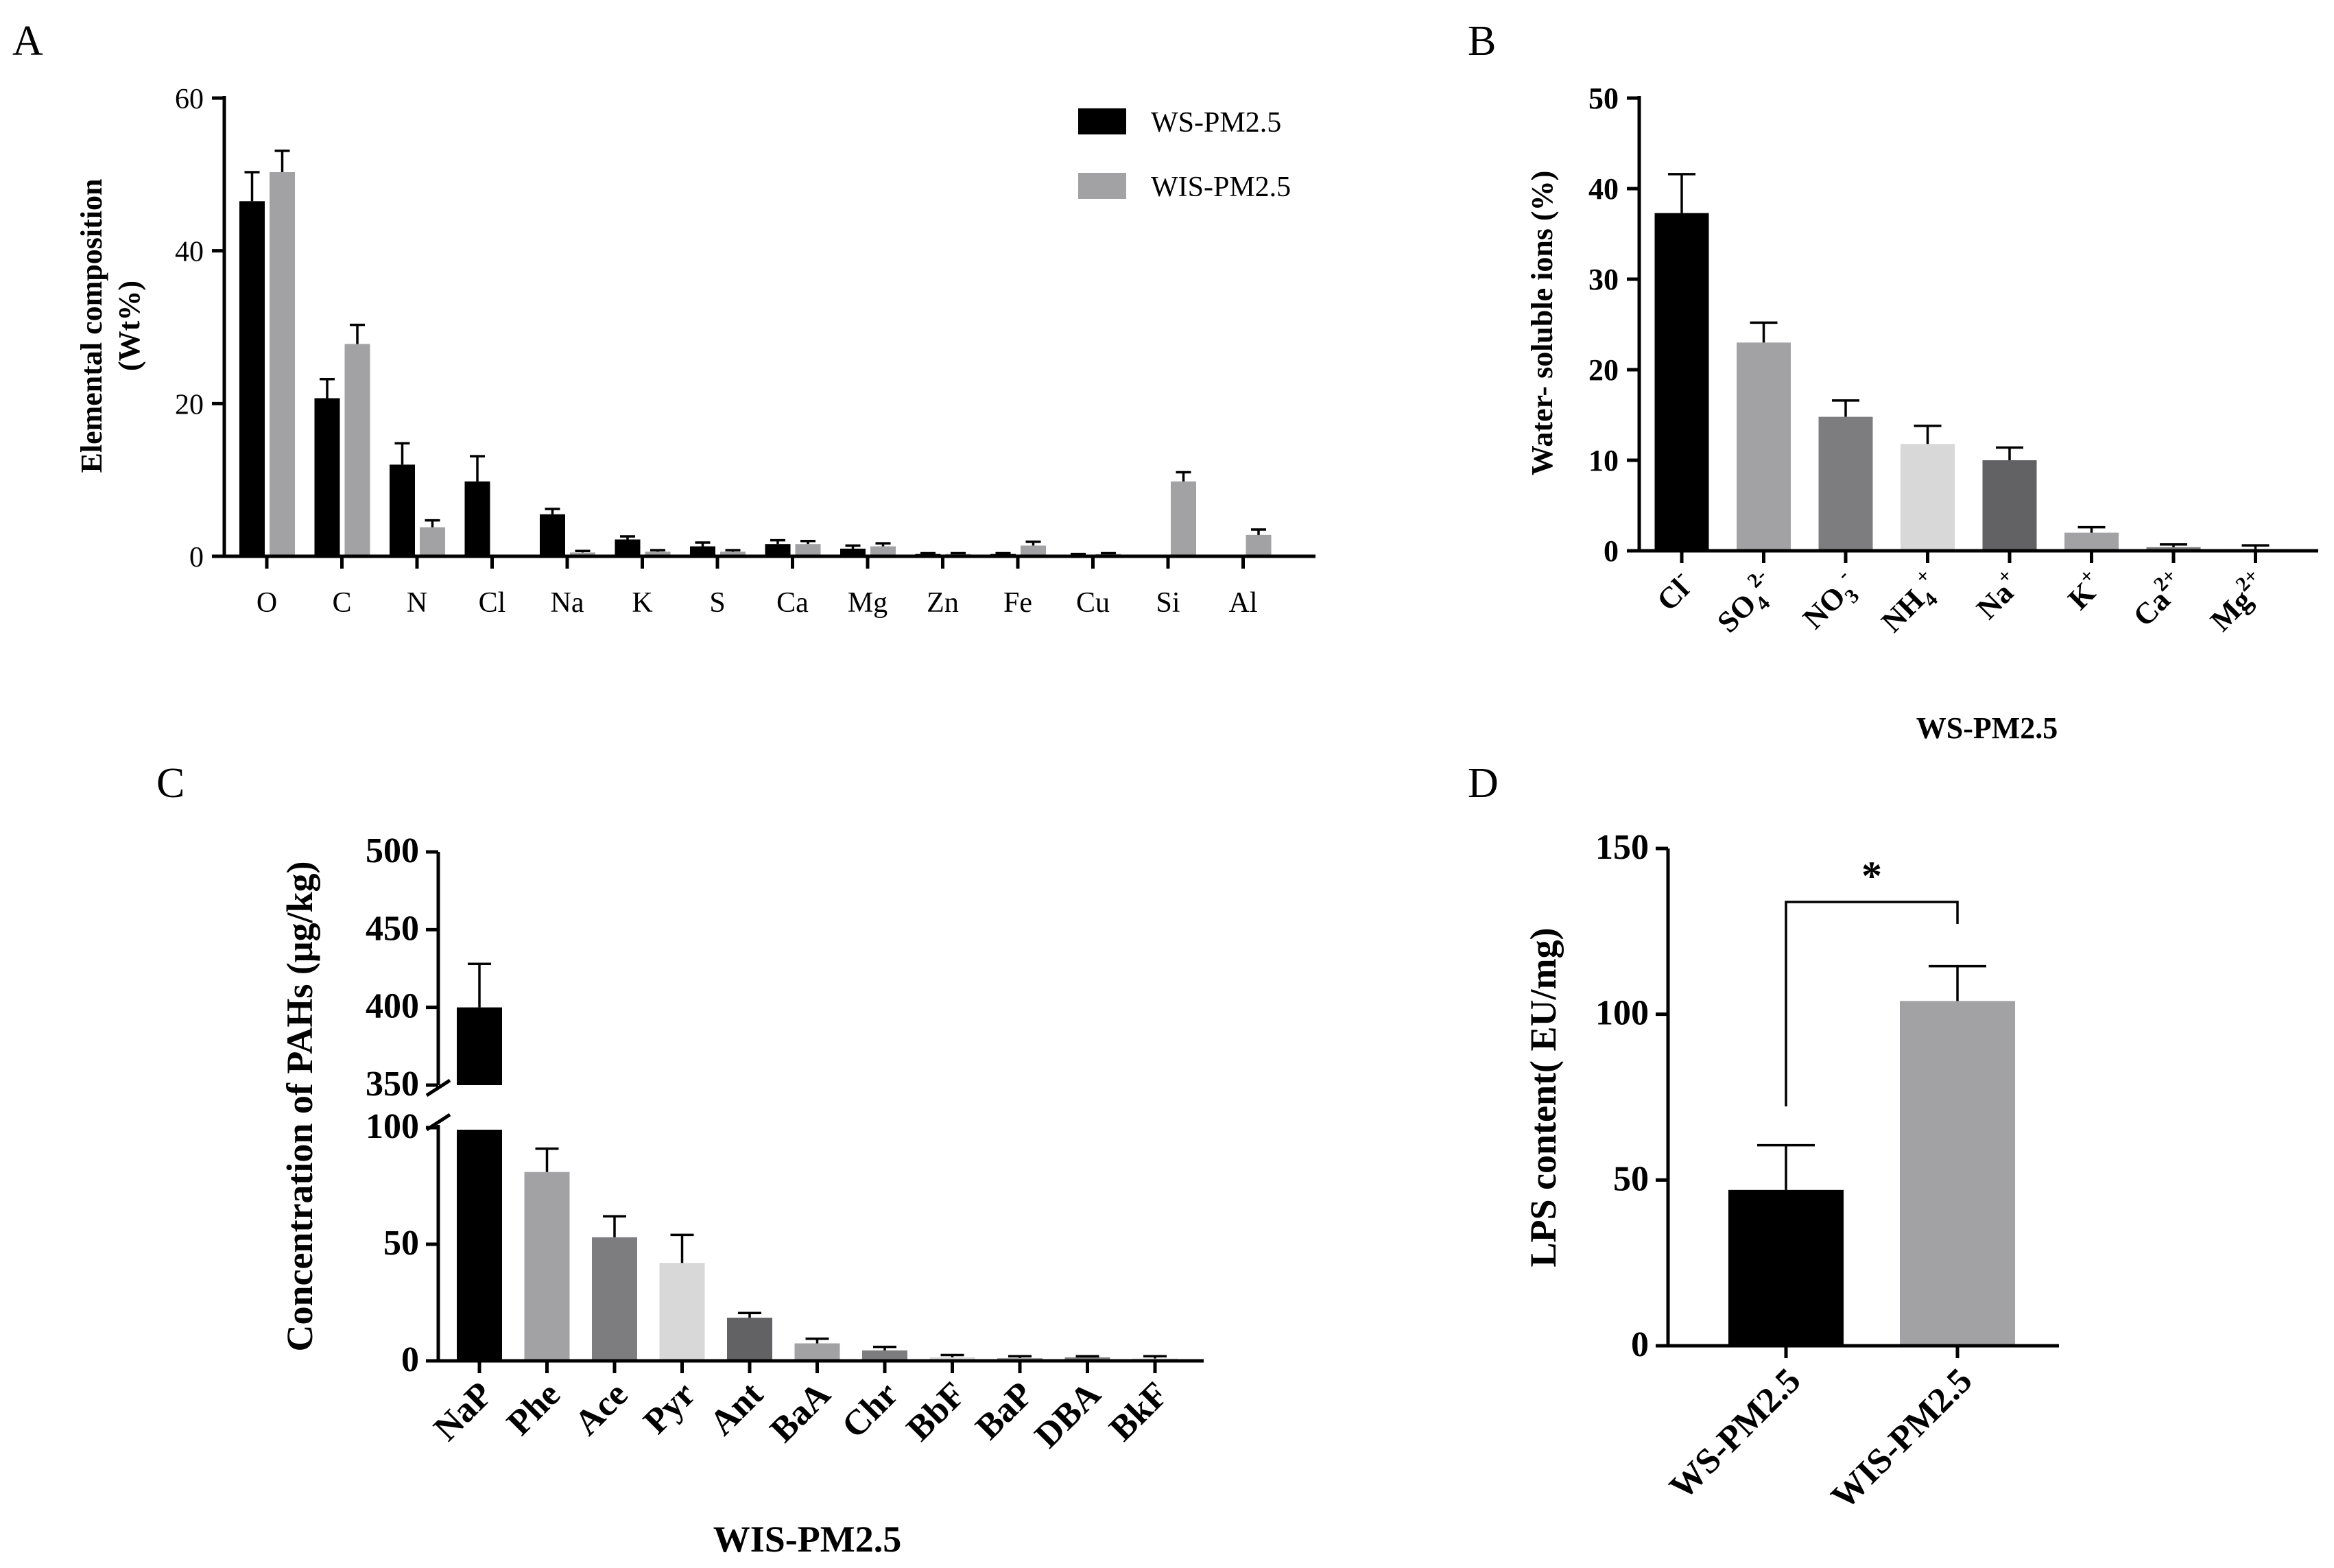 Image resolution: width=2334 pixels, height=1568 pixels. I want to click on chart-a-xtick-label: C, so click(341, 603).